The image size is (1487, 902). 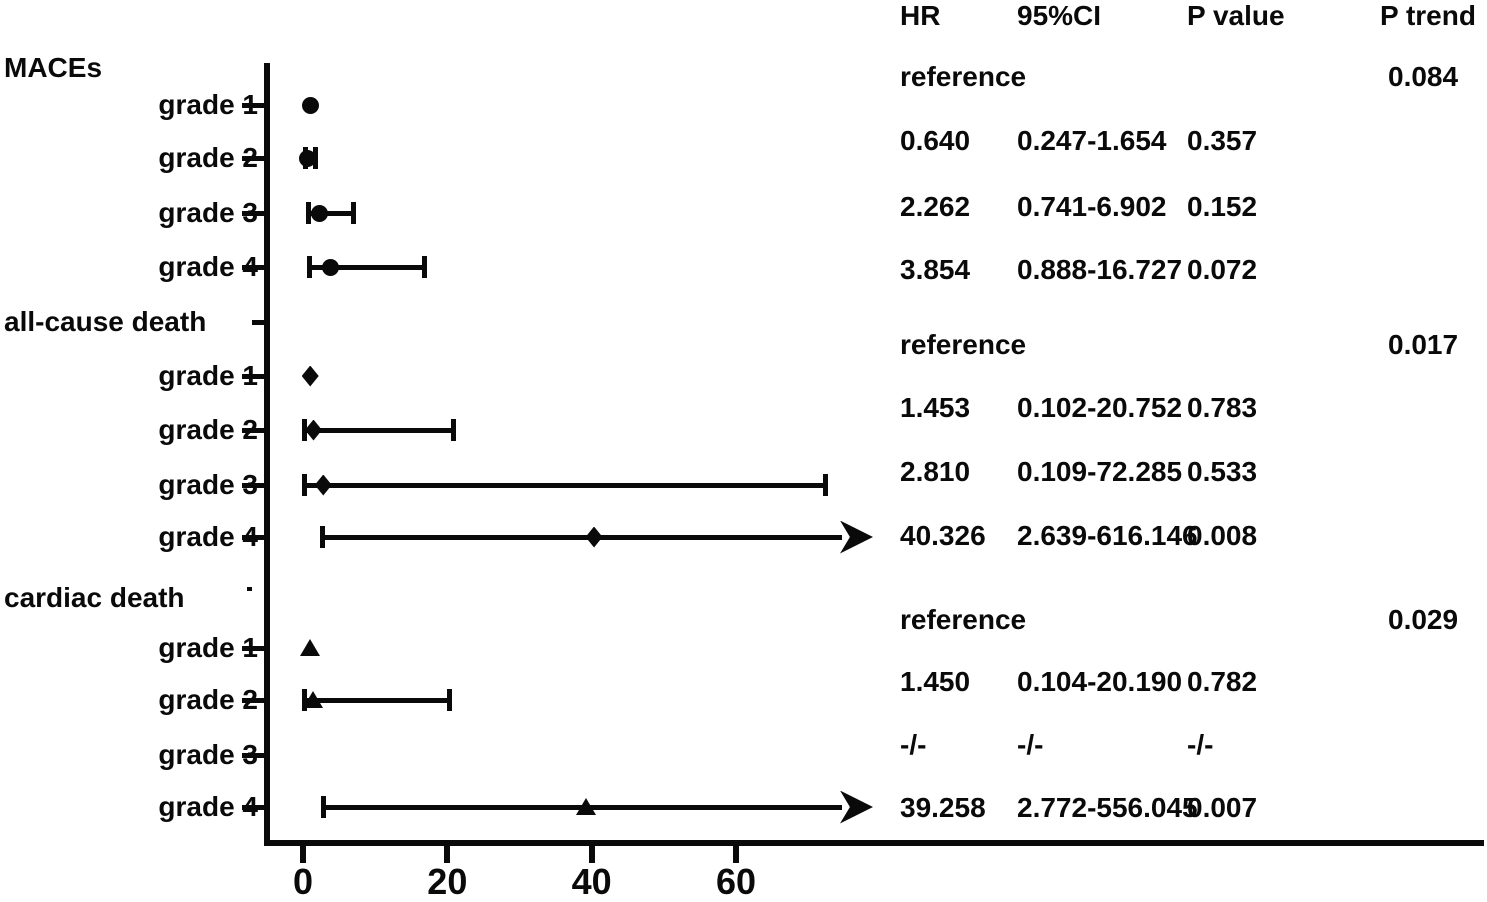 I want to click on section-label: MACEs, so click(x=53, y=67).